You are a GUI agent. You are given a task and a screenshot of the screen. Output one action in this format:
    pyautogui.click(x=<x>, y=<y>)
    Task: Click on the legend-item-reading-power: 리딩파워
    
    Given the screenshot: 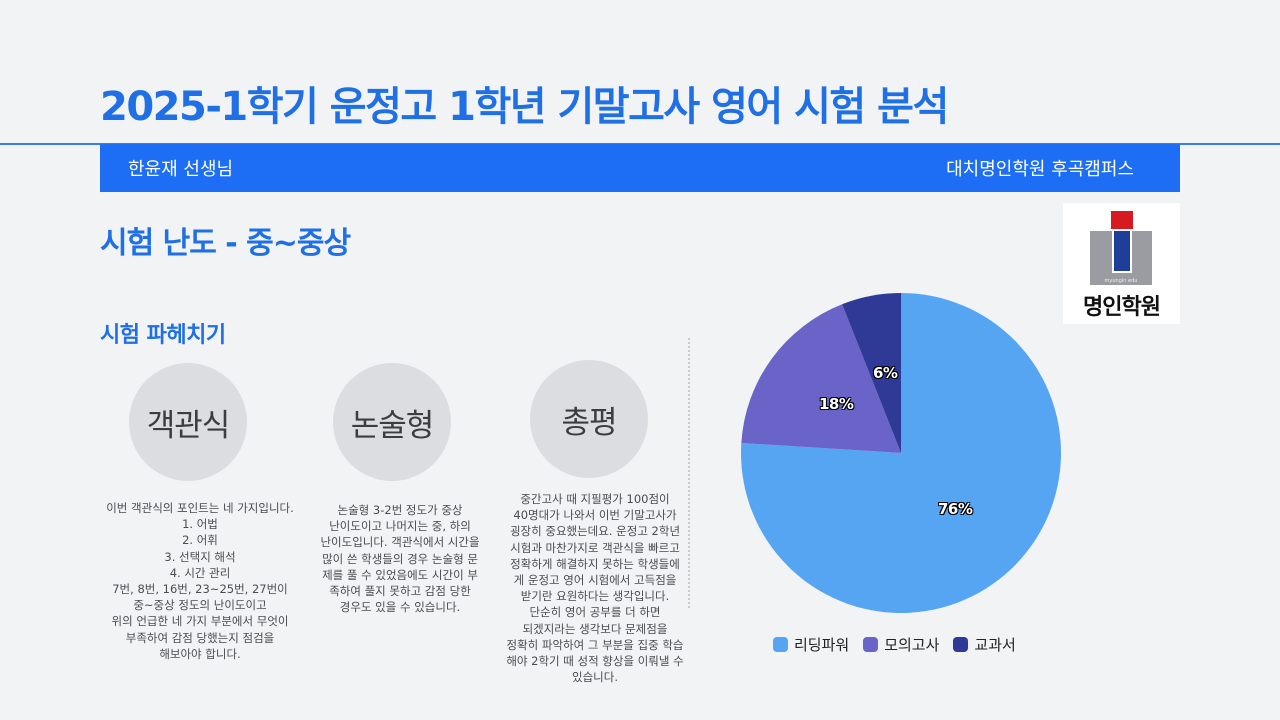 What is the action you would take?
    pyautogui.click(x=811, y=644)
    